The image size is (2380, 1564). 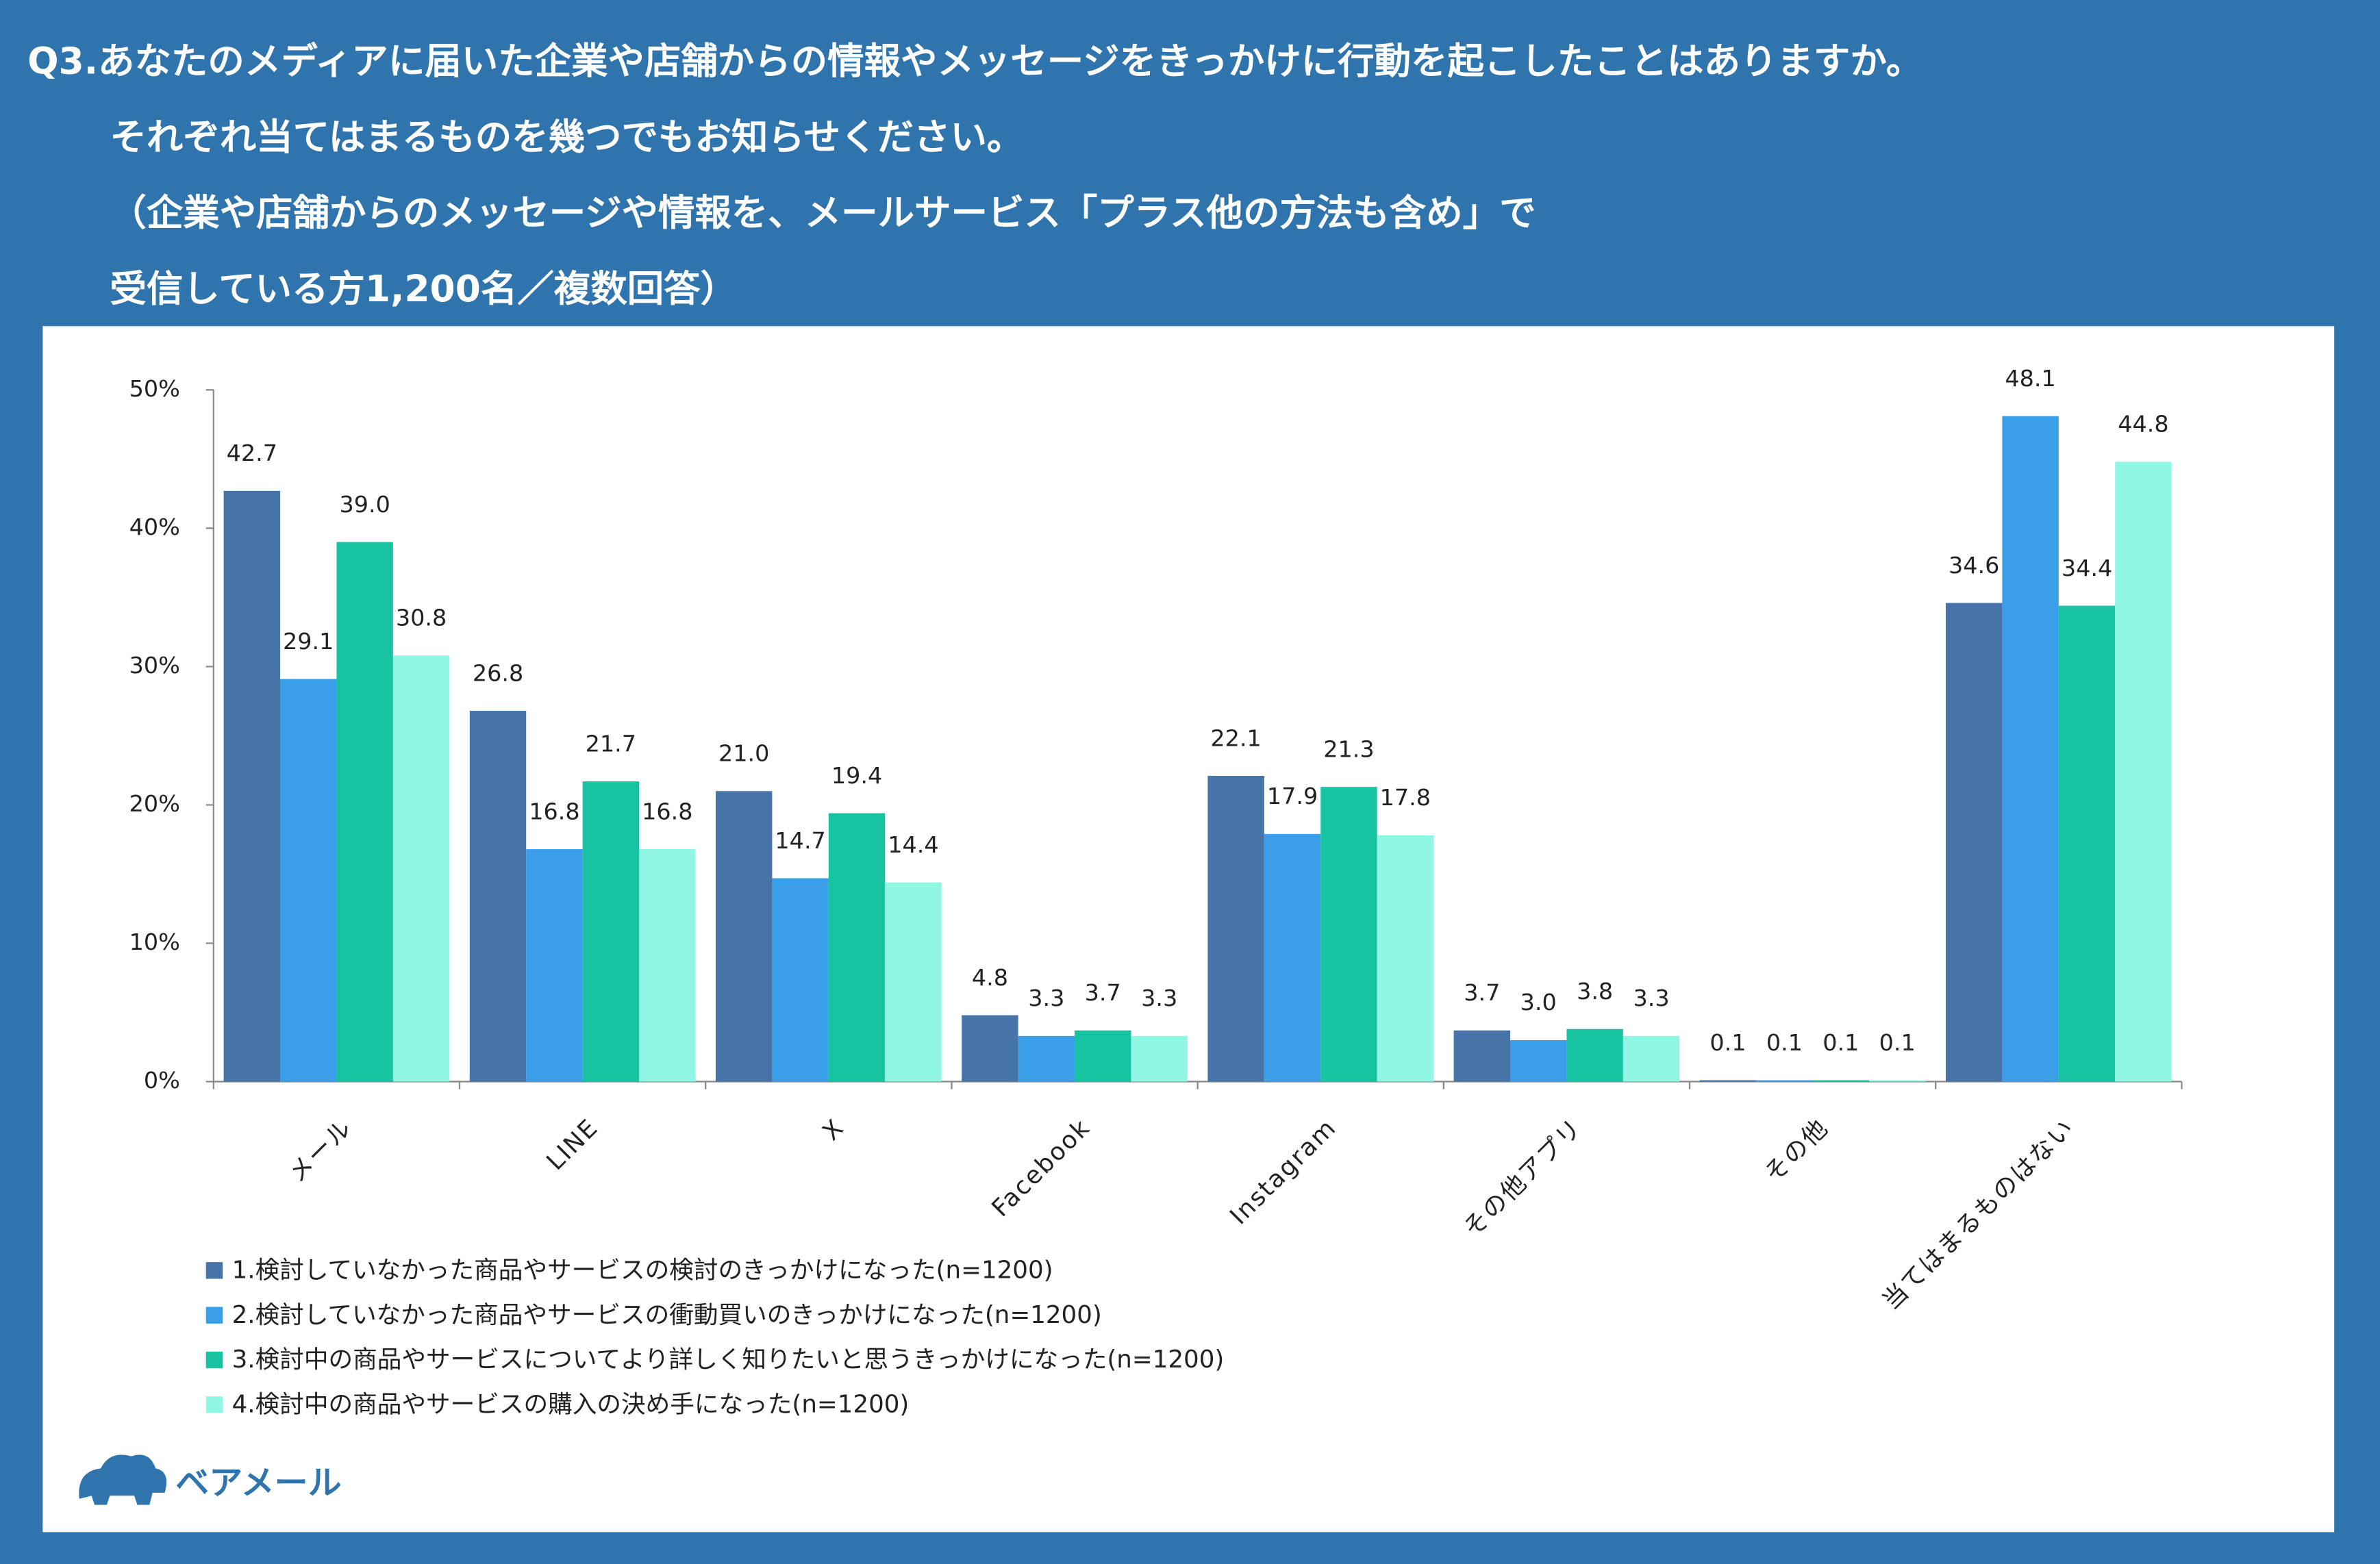 What do you see at coordinates (800, 840) in the screenshot?
I see `value-label: 14.7` at bounding box center [800, 840].